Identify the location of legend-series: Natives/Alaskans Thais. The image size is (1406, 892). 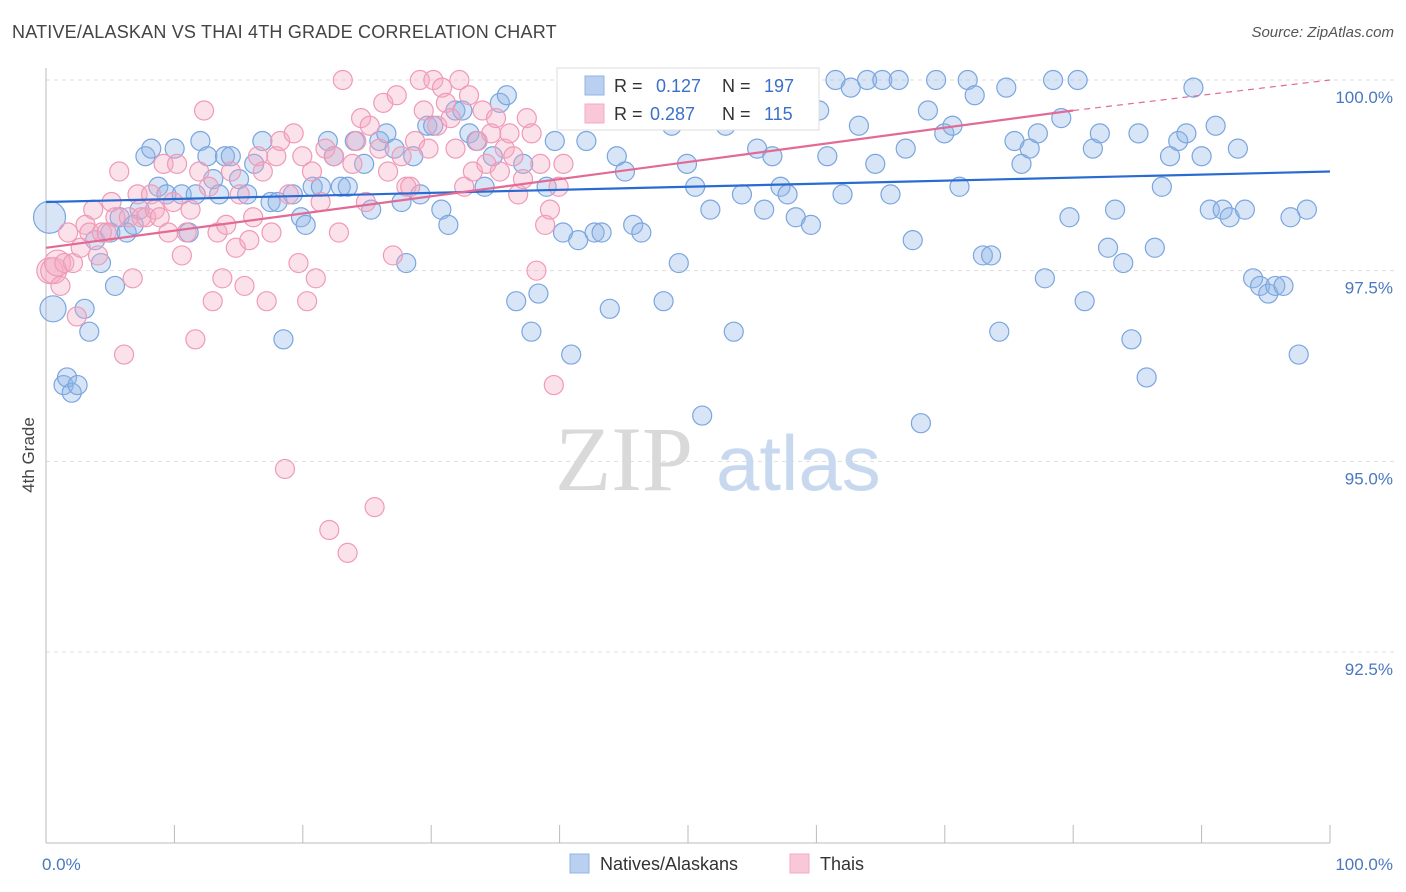
(716, 863).